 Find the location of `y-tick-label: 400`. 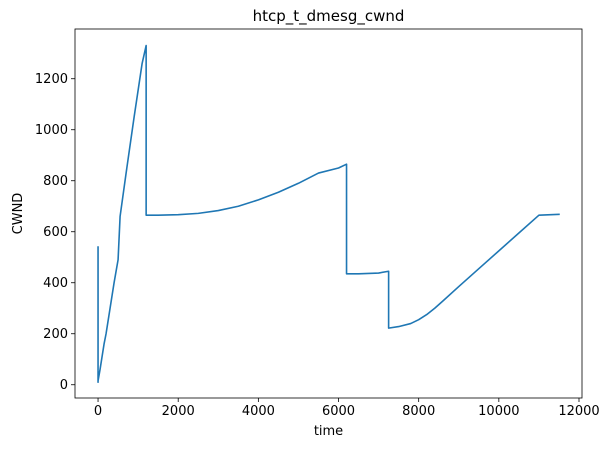

y-tick-label: 400 is located at coordinates (55, 283).